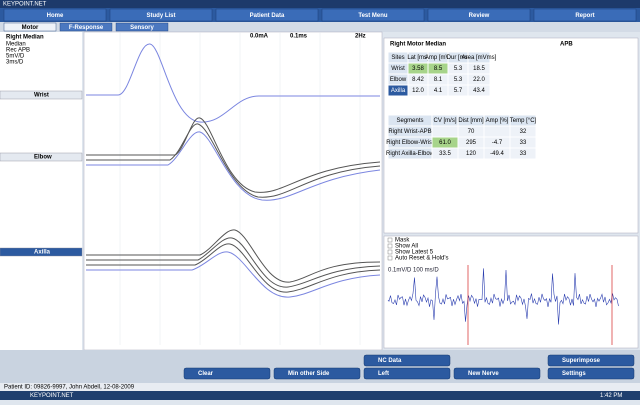 The image size is (640, 405). What do you see at coordinates (18, 51) in the screenshot?
I see `nerve-info: Rec APB` at bounding box center [18, 51].